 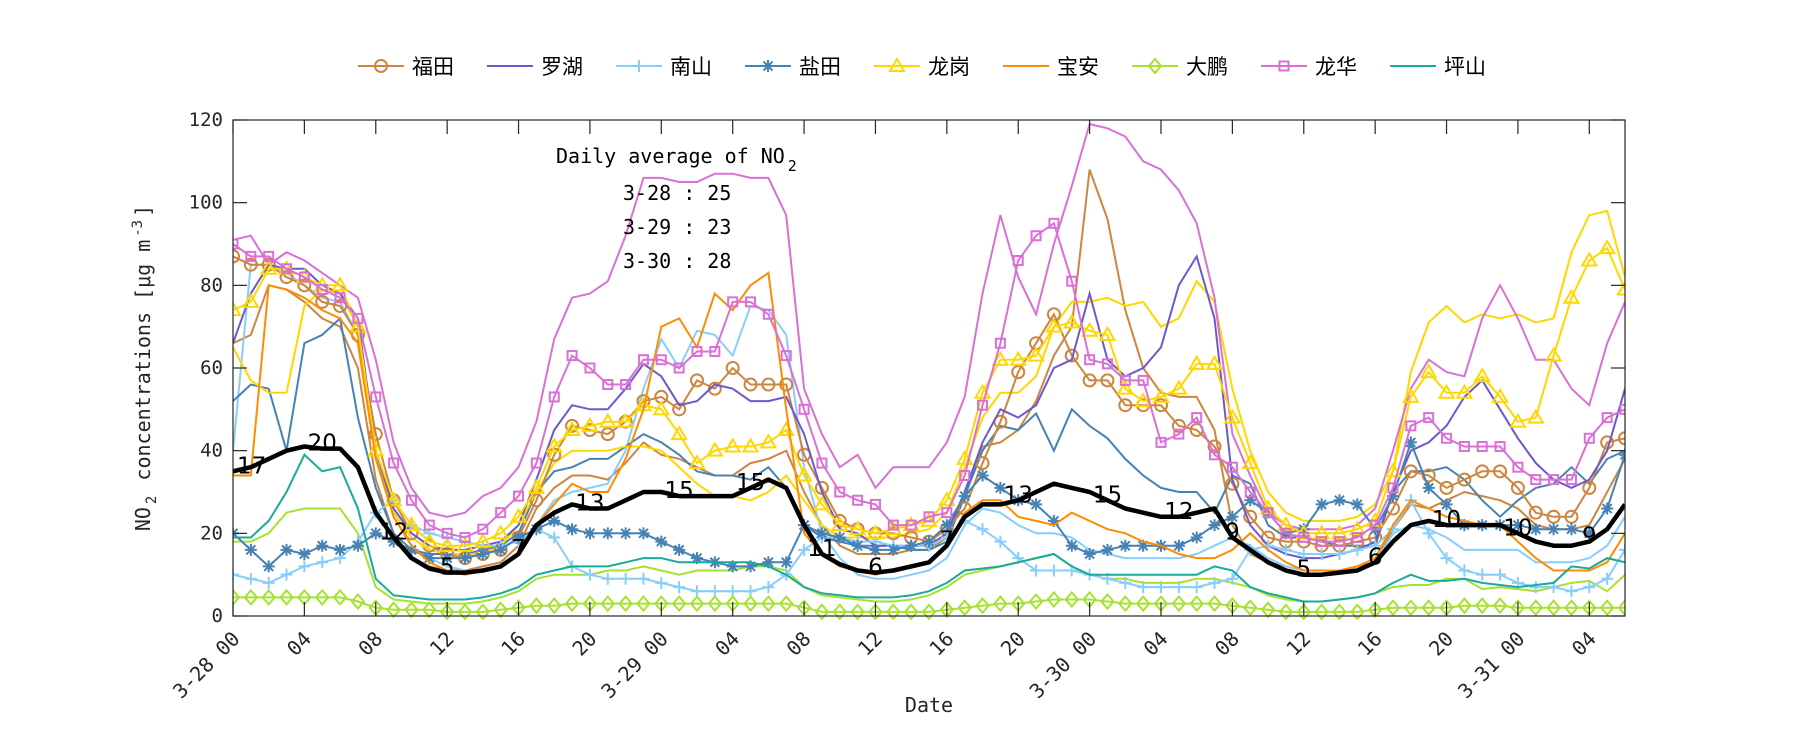 I want to click on legend-item-0: 福田, so click(x=406, y=67).